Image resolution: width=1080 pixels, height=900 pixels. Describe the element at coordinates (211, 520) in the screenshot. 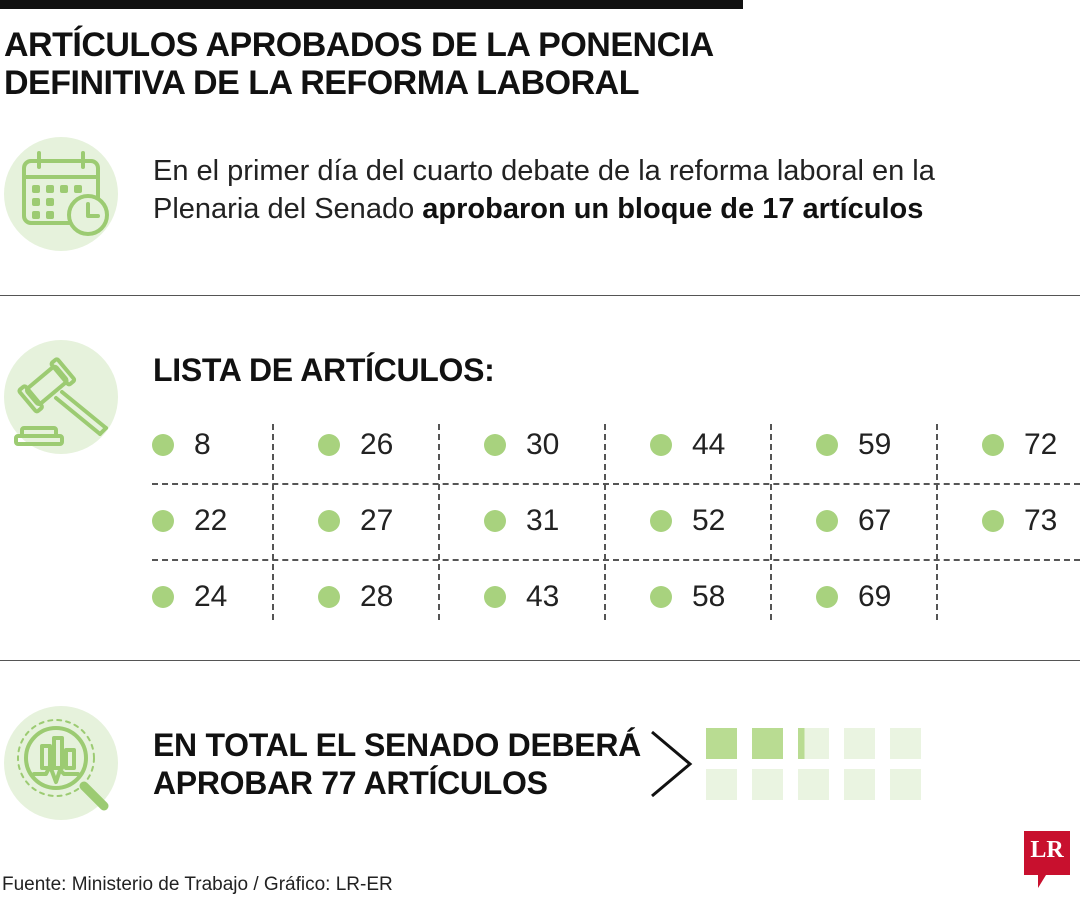

I see `article-number: 22` at that location.